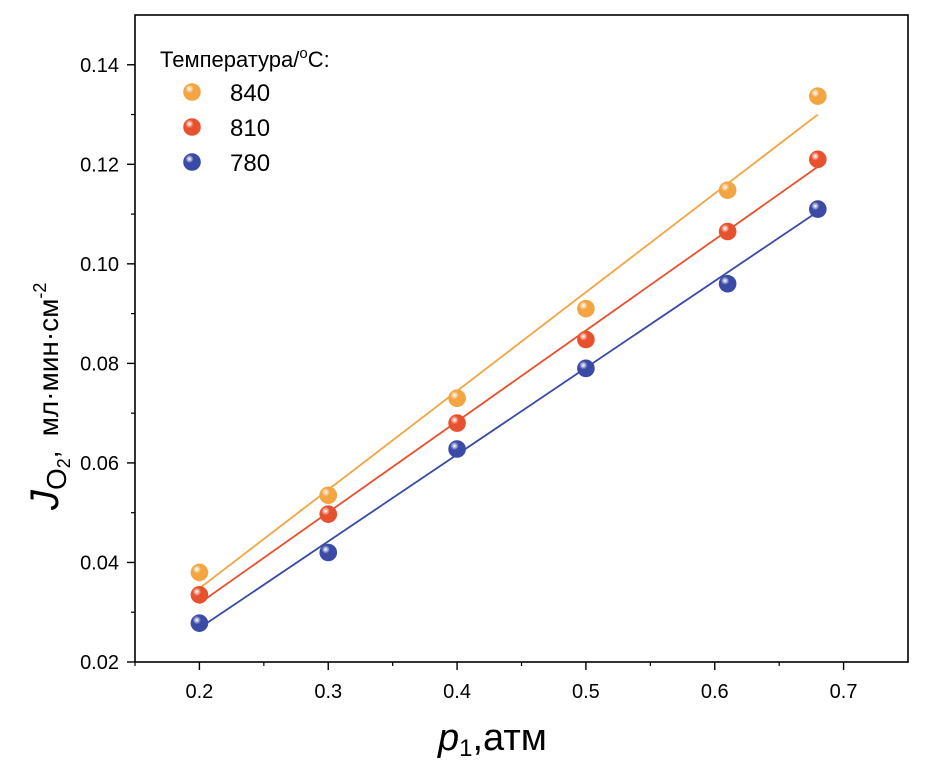 The height and width of the screenshot is (765, 926). Describe the element at coordinates (99, 563) in the screenshot. I see `y-tick-label: 0.04` at that location.